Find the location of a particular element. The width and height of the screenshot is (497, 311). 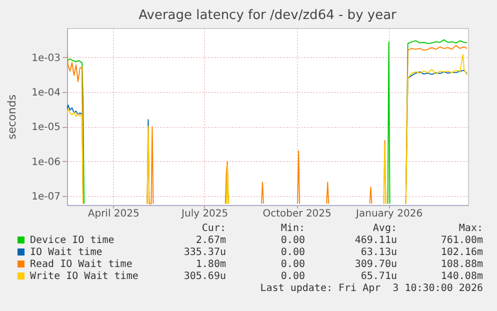

text: 469.11u is located at coordinates (375, 241).